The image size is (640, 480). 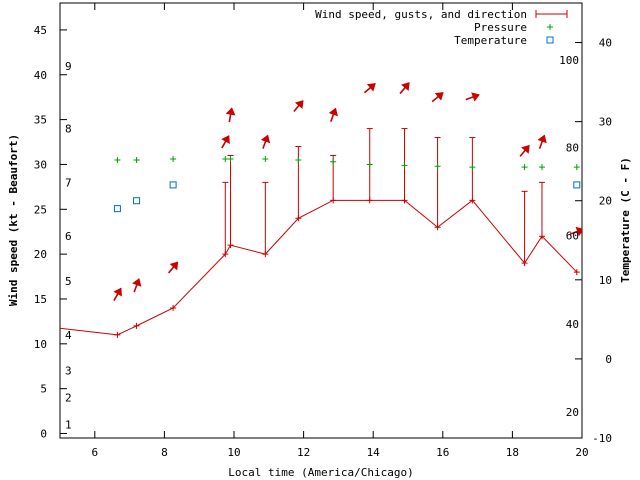 I want to click on y-tick-label: 5, so click(x=43, y=389).